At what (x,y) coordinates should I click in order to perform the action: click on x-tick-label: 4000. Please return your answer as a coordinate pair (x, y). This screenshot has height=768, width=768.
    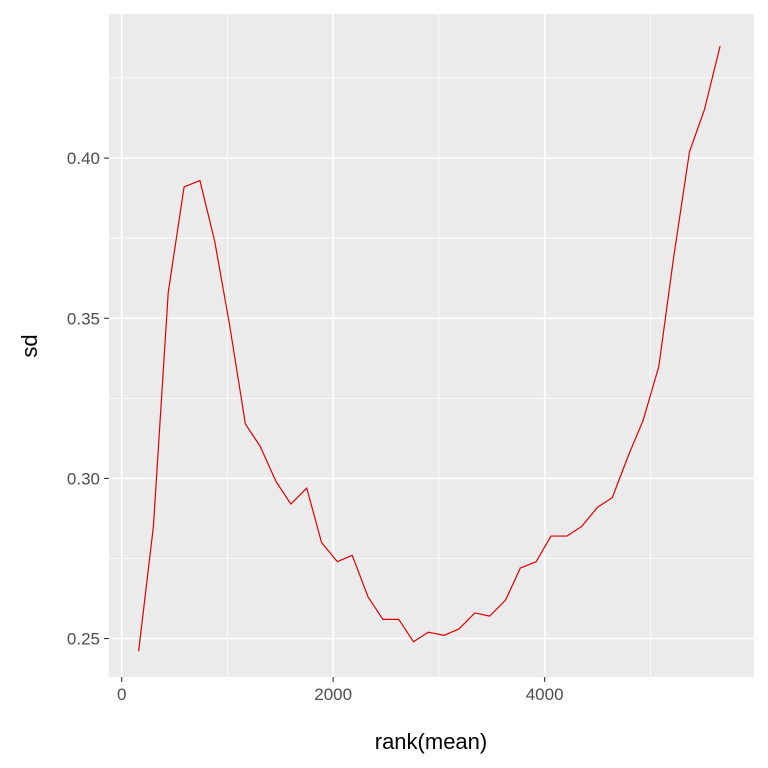
    Looking at the image, I should click on (545, 694).